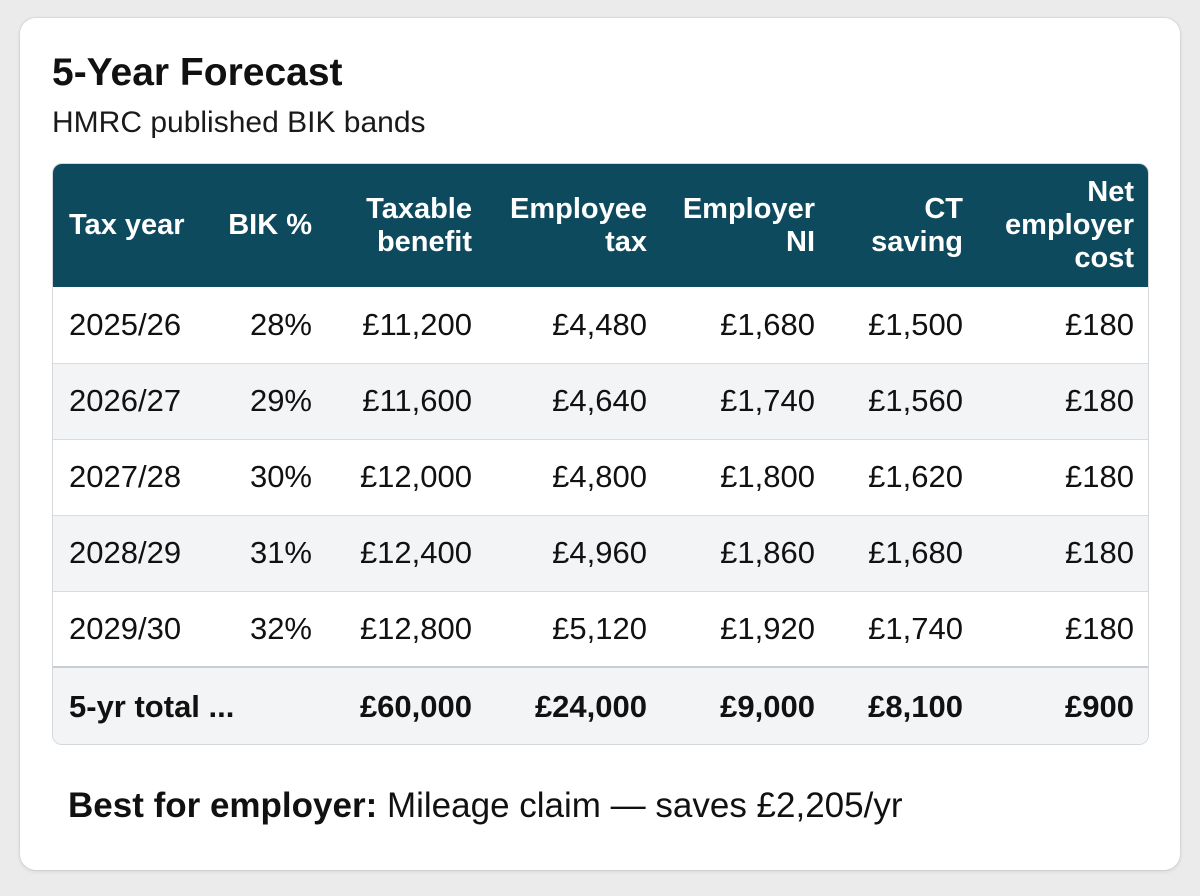  Describe the element at coordinates (280, 476) in the screenshot. I see `cell-bik-pct: 30%` at that location.